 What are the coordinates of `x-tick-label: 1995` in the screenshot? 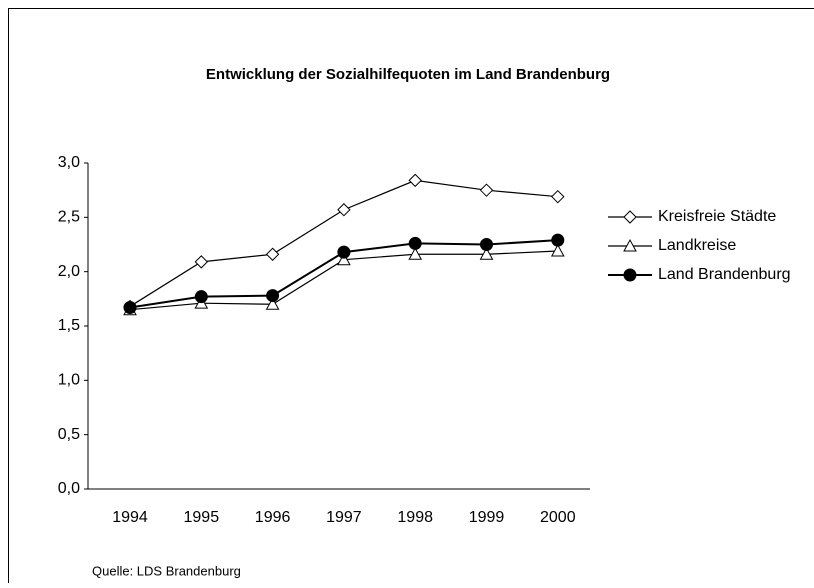 It's located at (202, 517).